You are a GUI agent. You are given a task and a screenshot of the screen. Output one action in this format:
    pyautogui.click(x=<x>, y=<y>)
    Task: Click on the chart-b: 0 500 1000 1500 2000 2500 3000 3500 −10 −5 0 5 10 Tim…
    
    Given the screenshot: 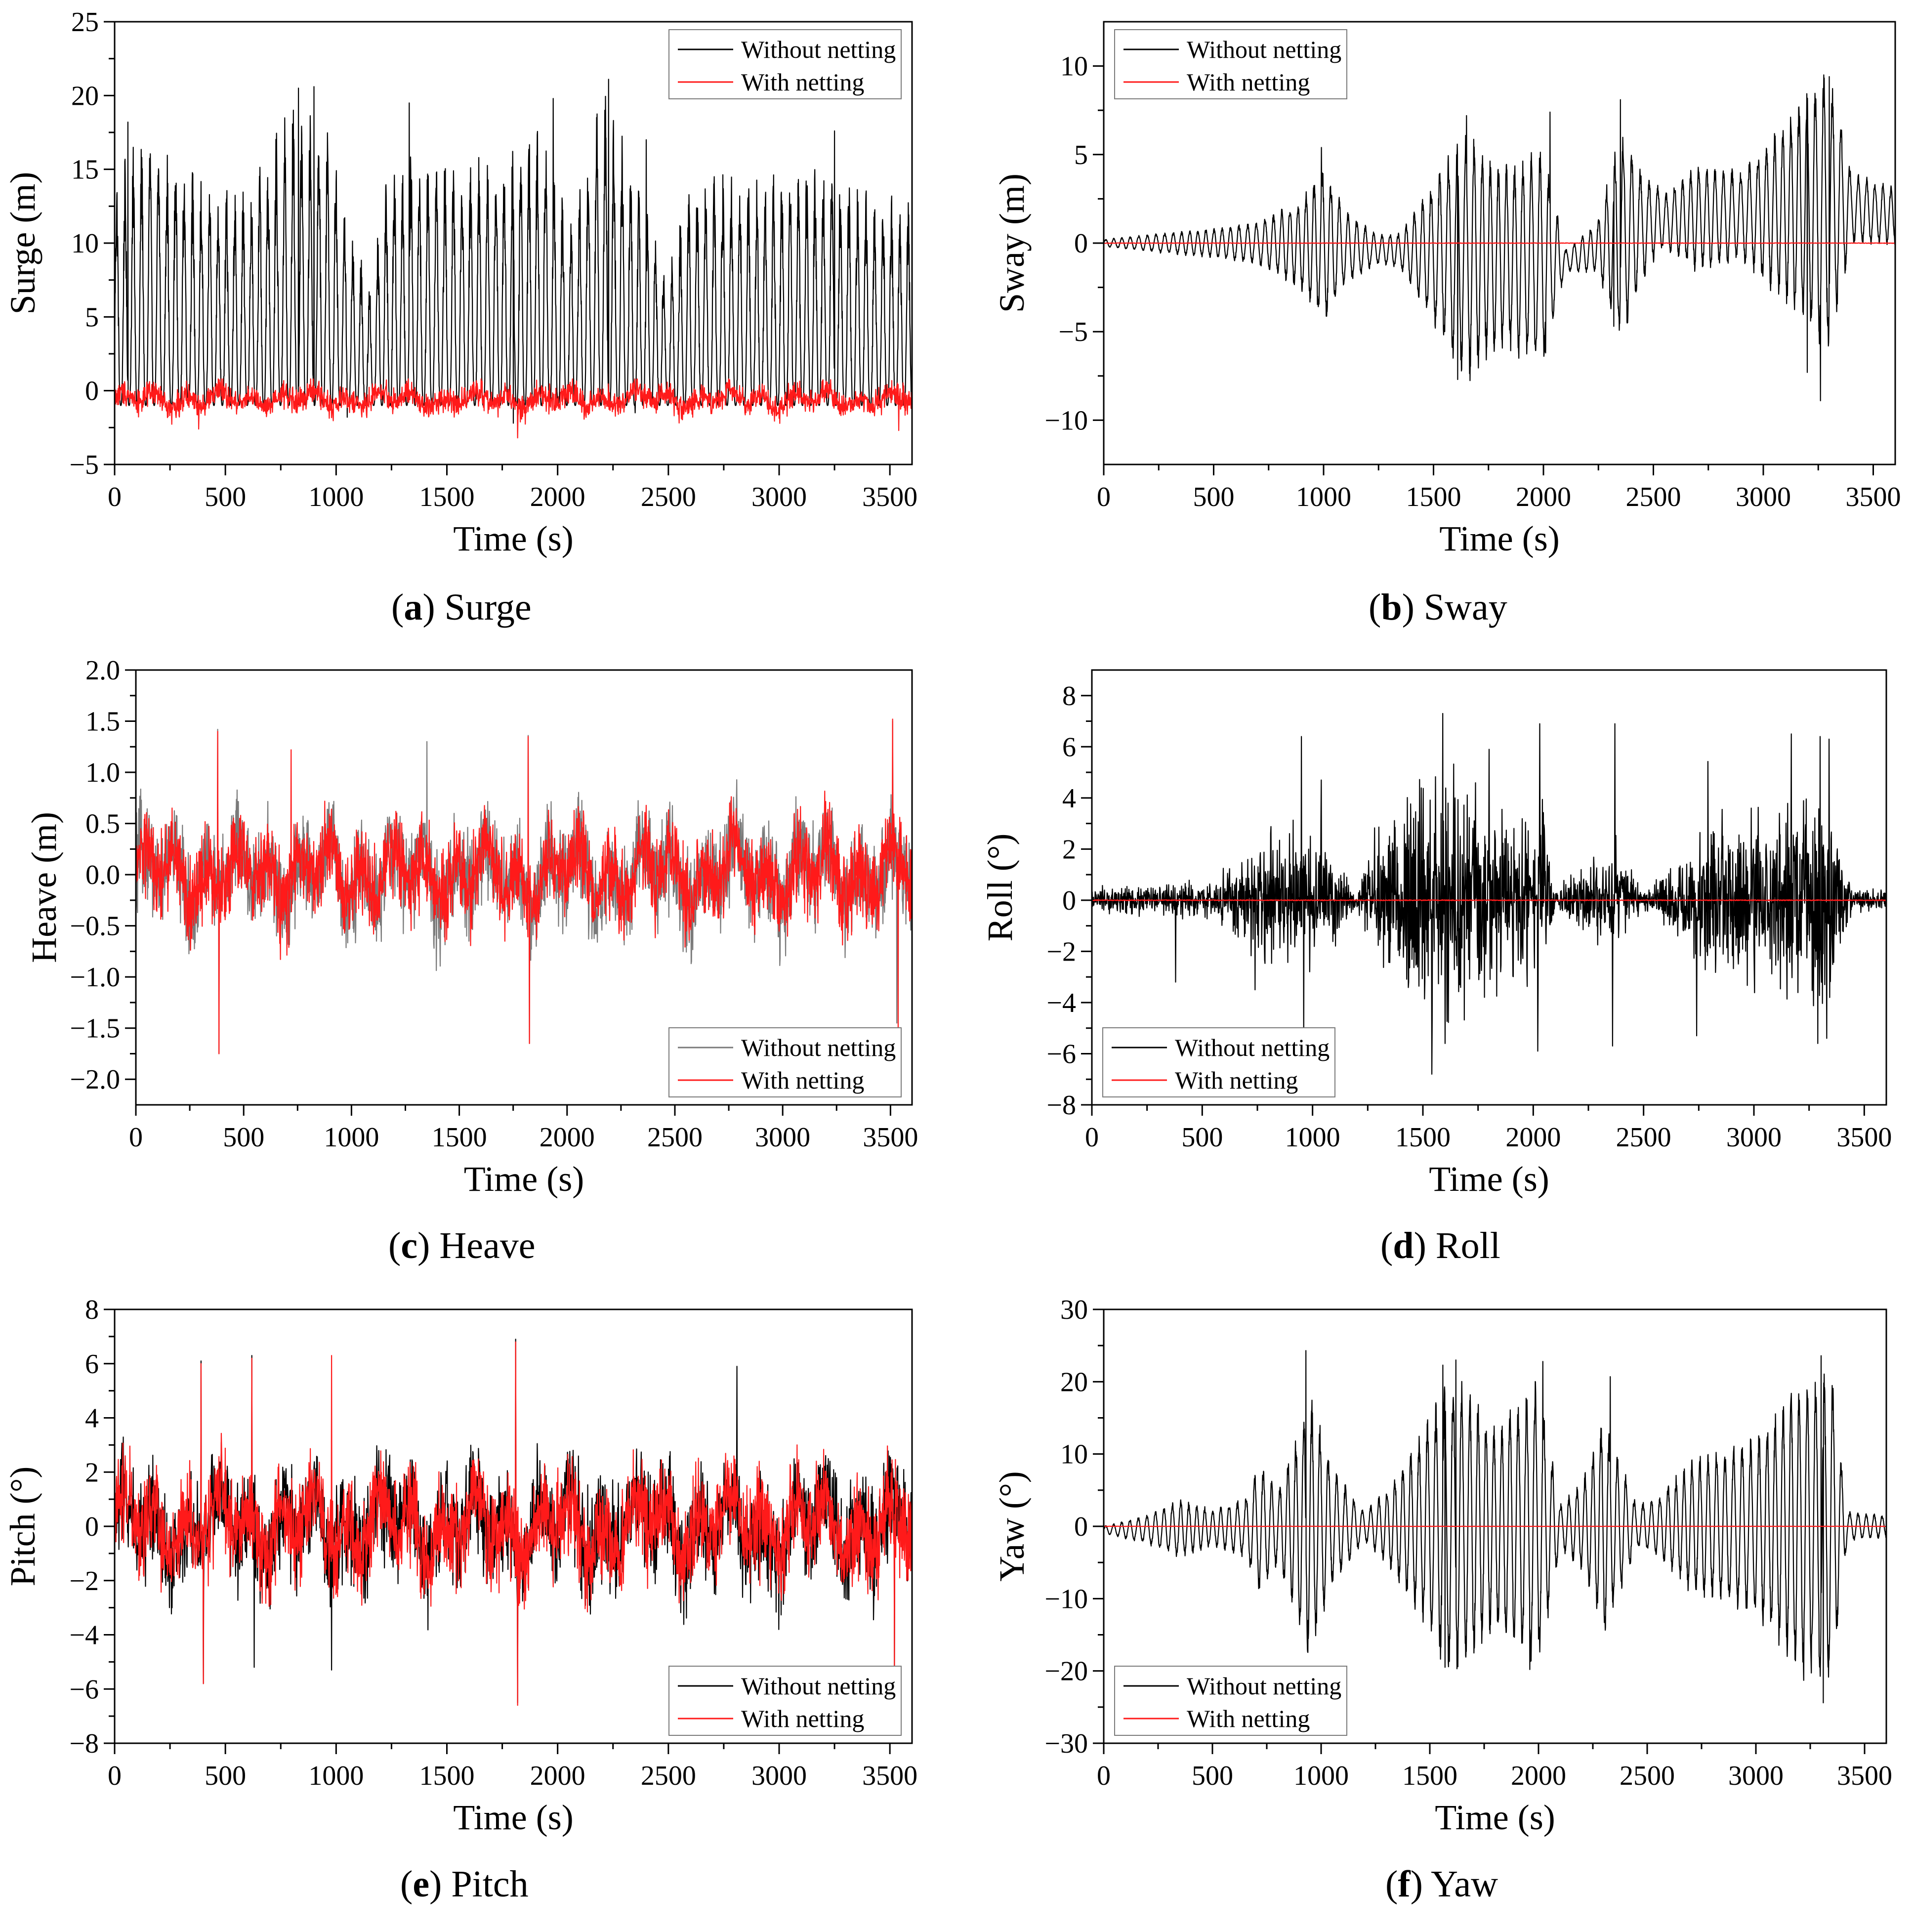 What is the action you would take?
    pyautogui.click(x=1446, y=289)
    